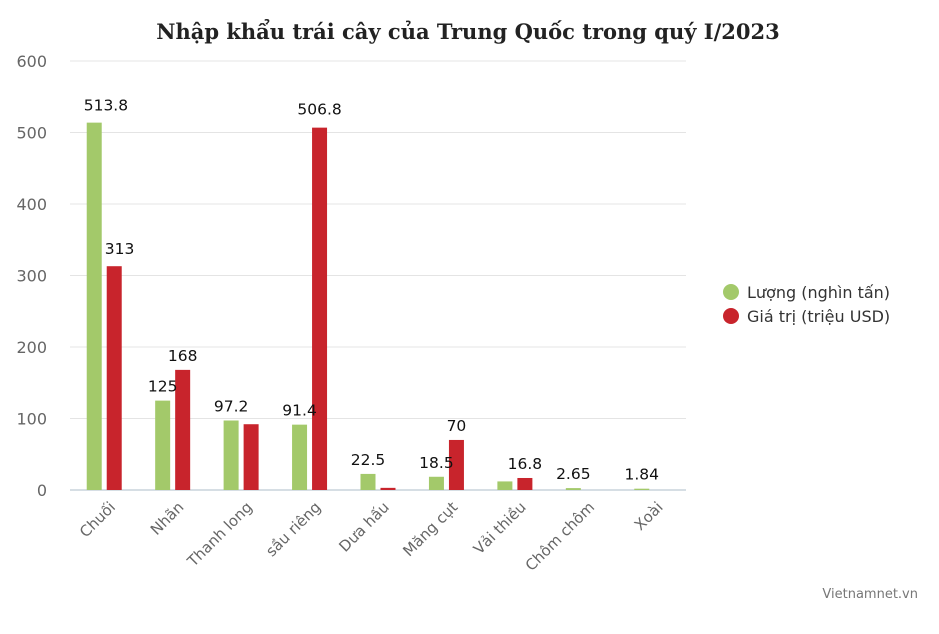 The width and height of the screenshot is (939, 634). Describe the element at coordinates (649, 516) in the screenshot. I see `x-tick-label: Xoài` at that location.